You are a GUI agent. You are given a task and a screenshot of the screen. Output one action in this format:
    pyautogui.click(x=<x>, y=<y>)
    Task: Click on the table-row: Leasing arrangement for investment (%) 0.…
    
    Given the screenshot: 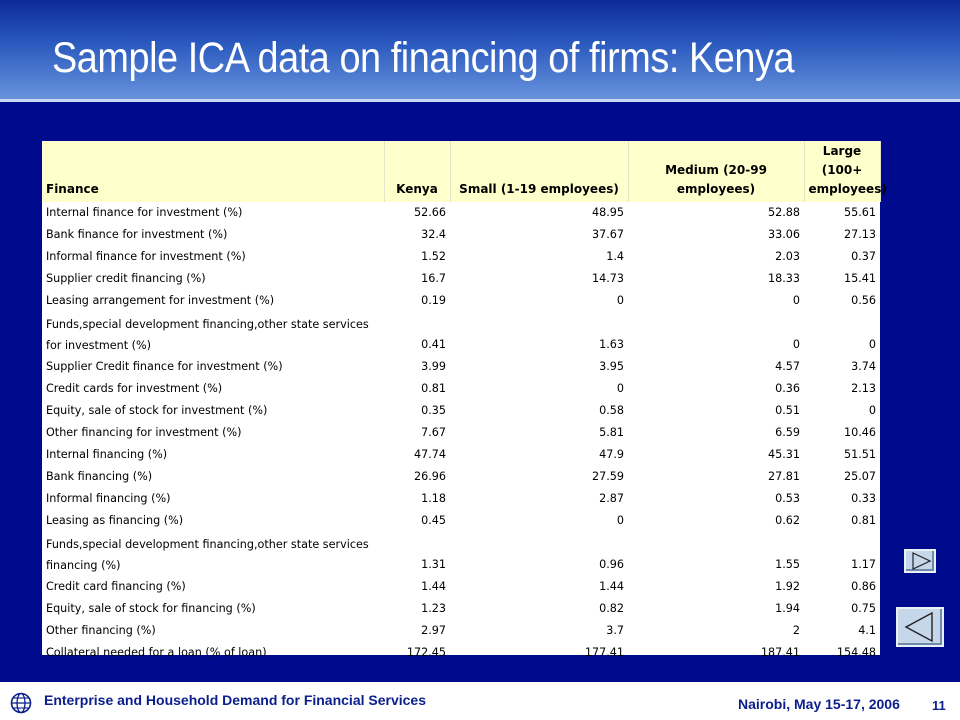 What is the action you would take?
    pyautogui.click(x=461, y=301)
    